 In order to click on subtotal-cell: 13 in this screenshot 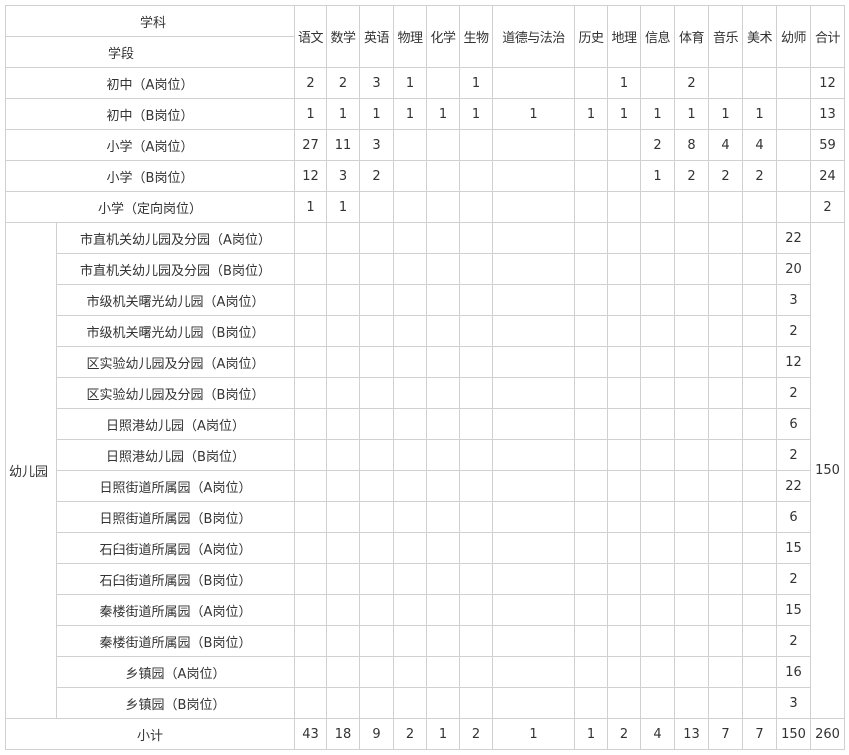, I will do `click(691, 734)`.